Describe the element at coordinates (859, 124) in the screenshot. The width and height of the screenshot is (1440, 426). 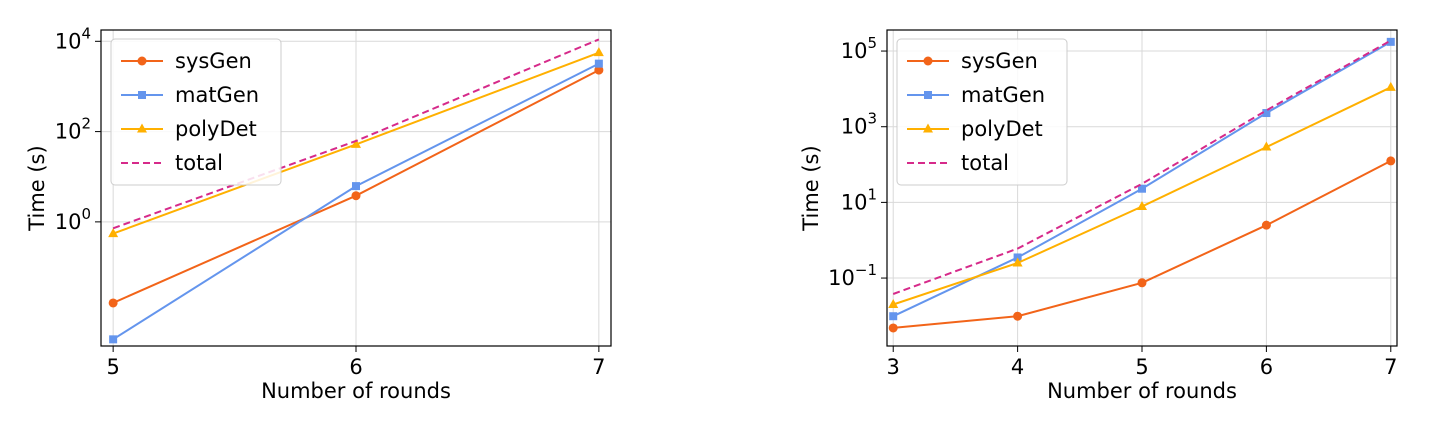
I see `y-tick-label: 10³` at that location.